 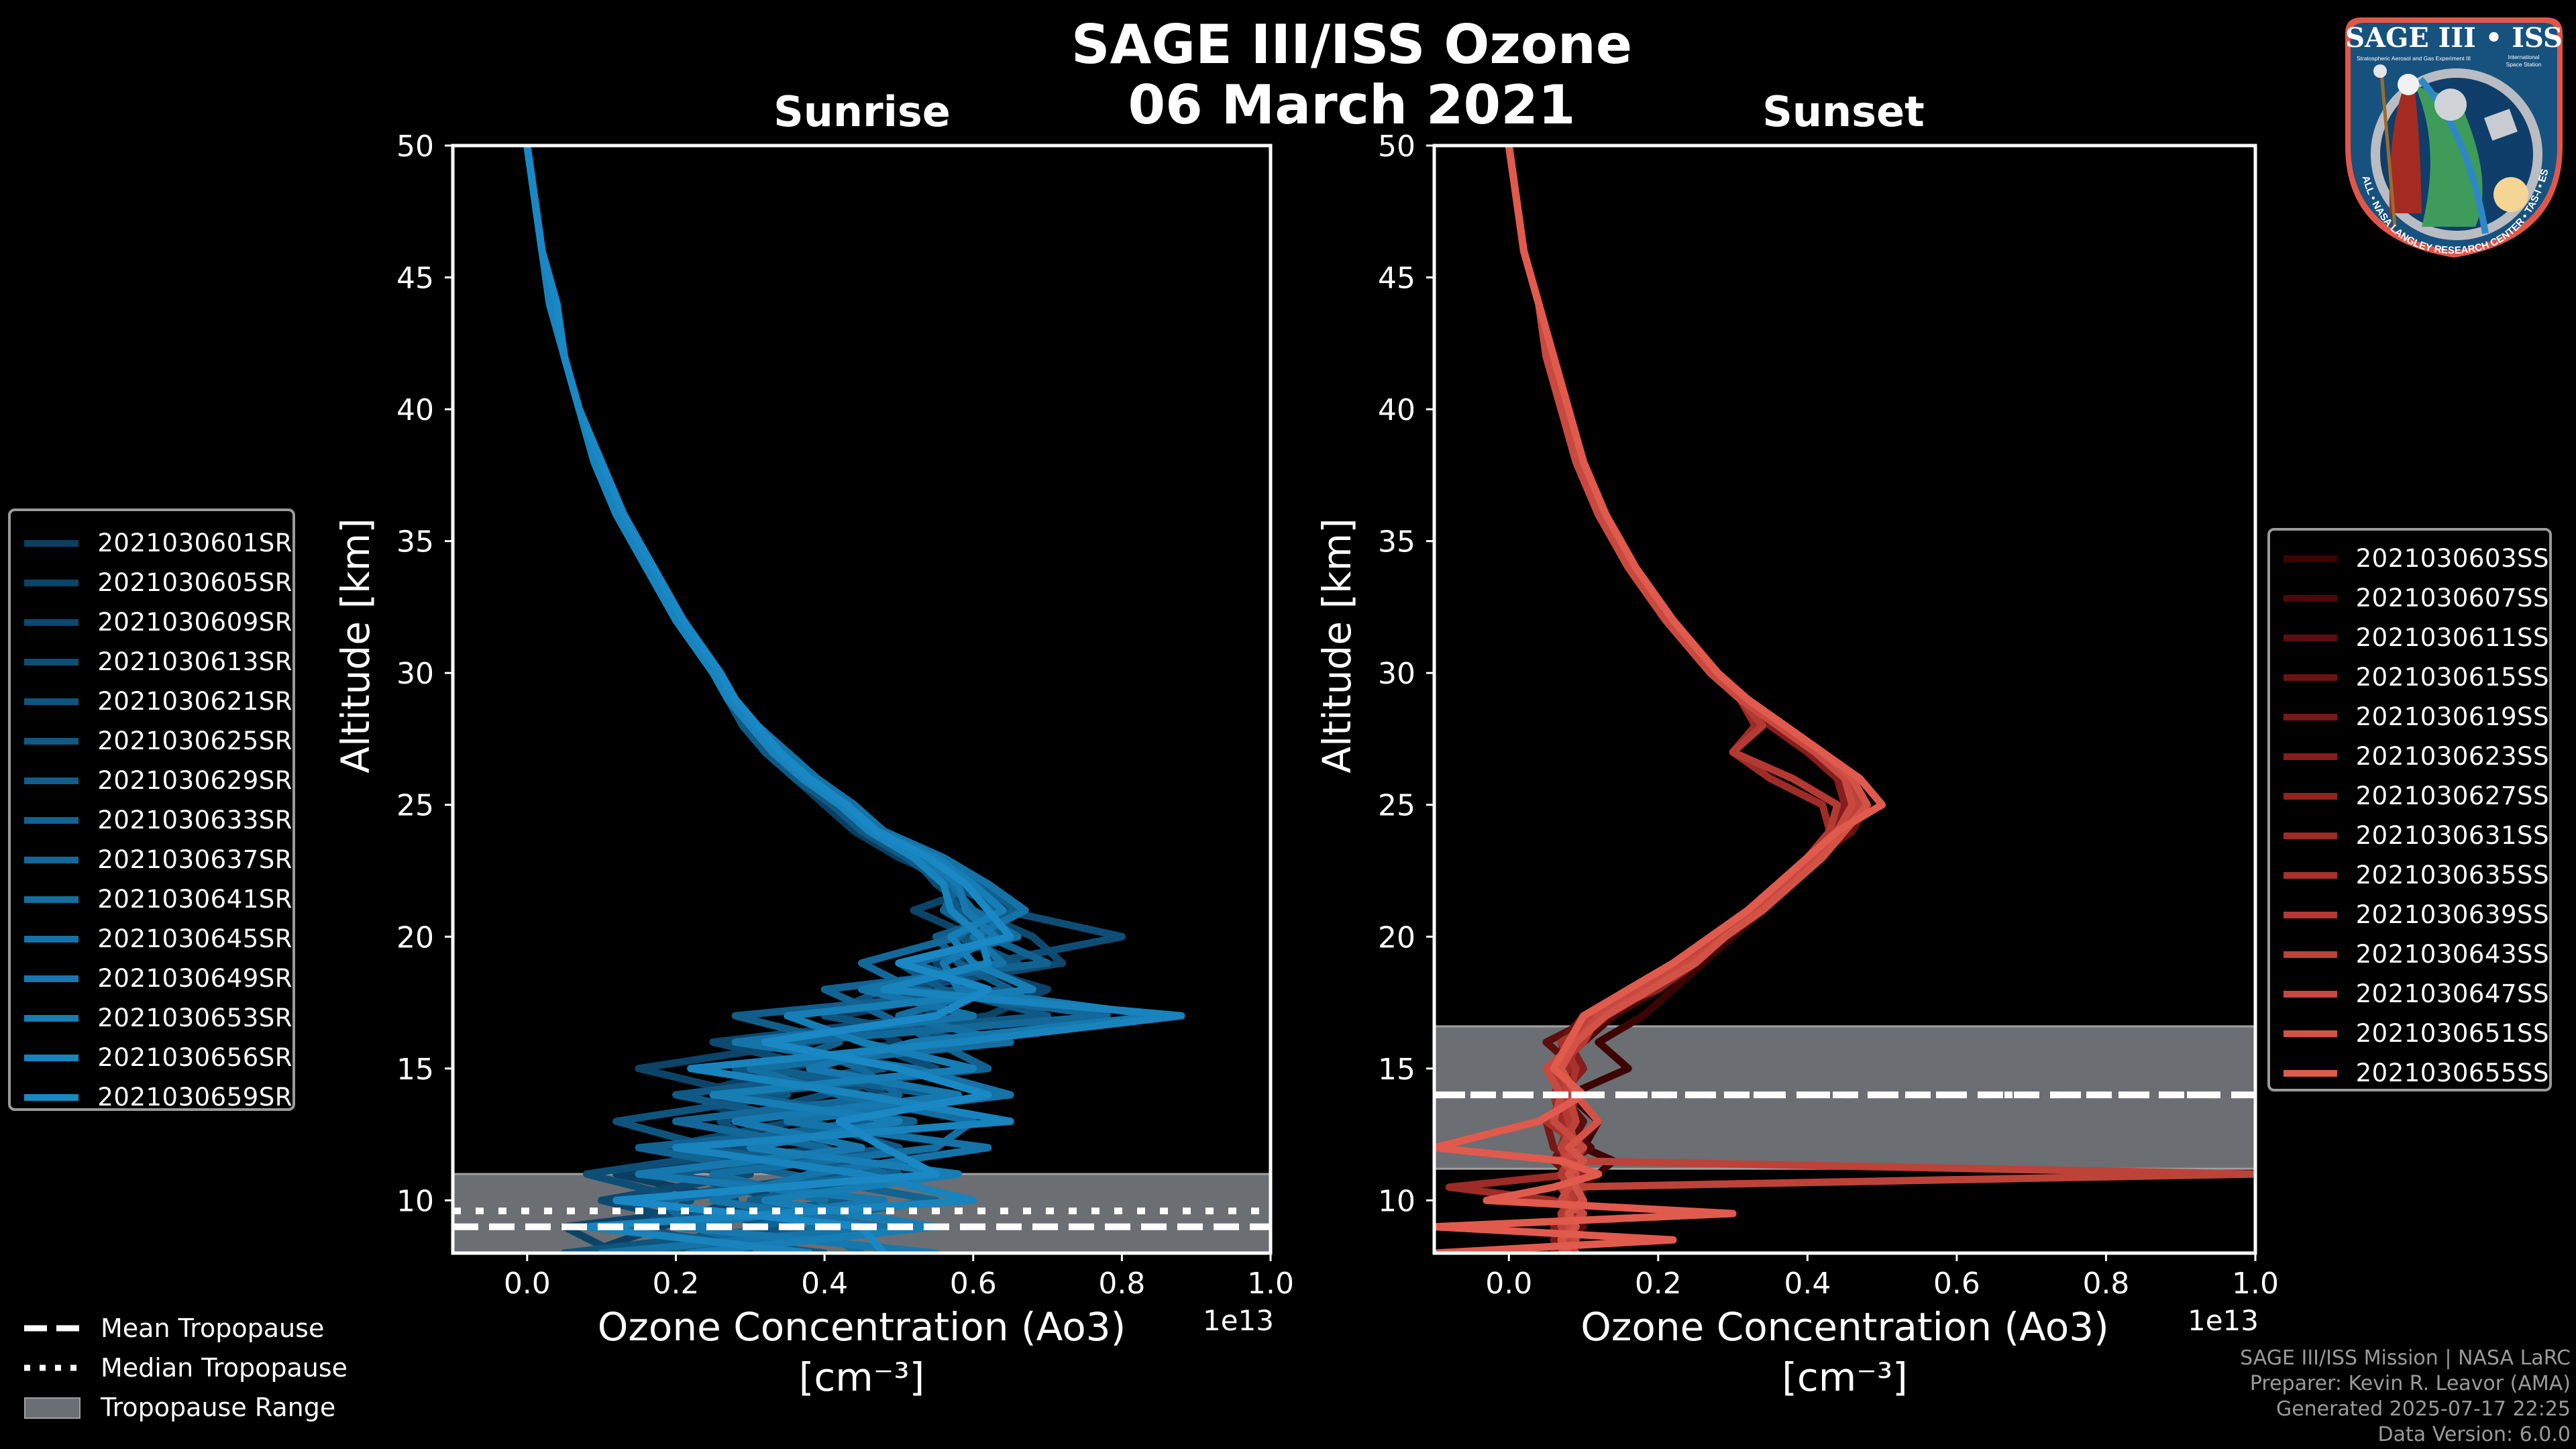 I want to click on legend-entry: 2021030639SS, so click(x=2409, y=914).